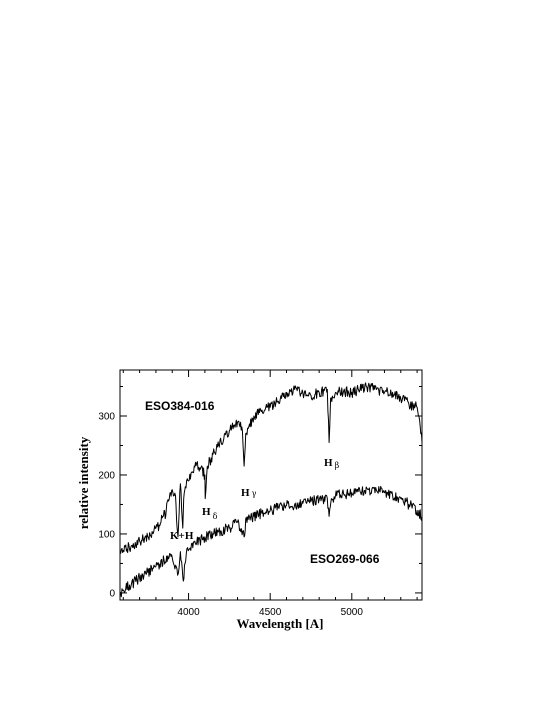 This screenshot has width=545, height=705. Describe the element at coordinates (188, 612) in the screenshot. I see `x-tick-label: 4000` at that location.